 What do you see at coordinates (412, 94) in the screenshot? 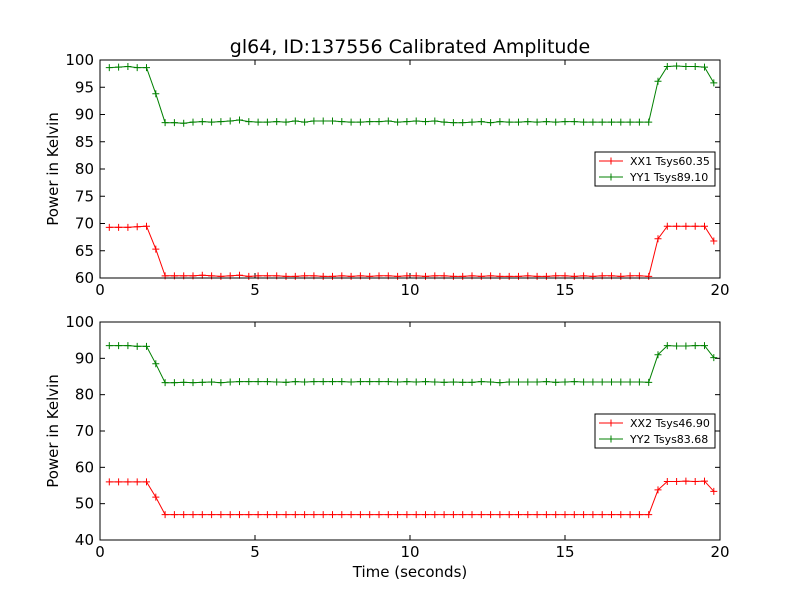
I see `series-line` at bounding box center [412, 94].